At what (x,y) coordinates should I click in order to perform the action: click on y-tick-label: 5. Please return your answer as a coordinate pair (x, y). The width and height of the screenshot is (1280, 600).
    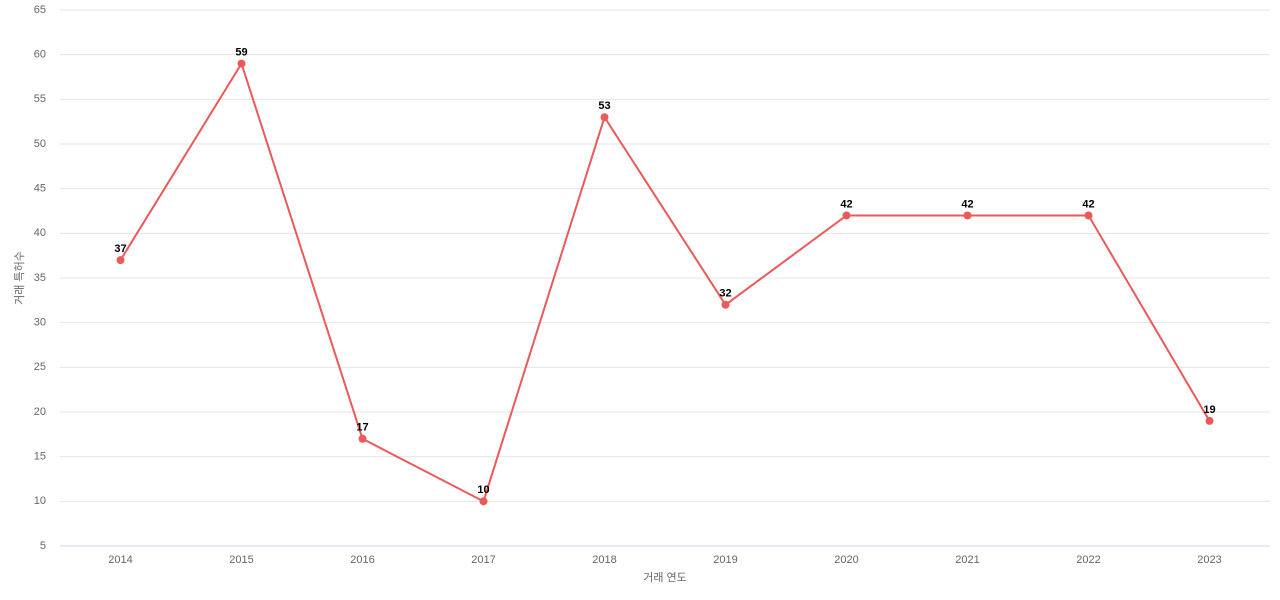
    Looking at the image, I should click on (43, 546).